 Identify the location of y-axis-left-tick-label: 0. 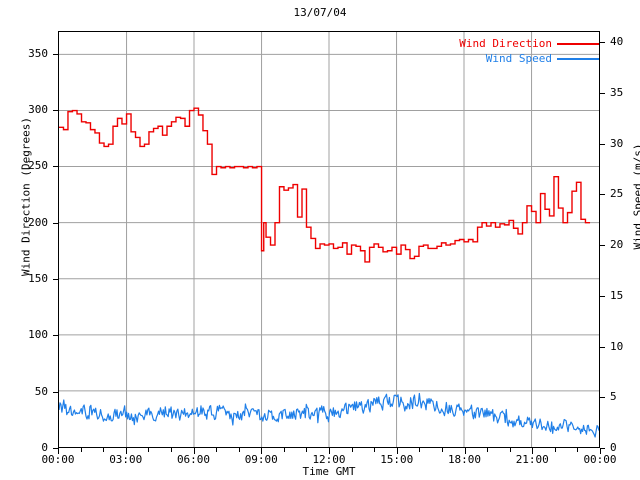
(44, 447).